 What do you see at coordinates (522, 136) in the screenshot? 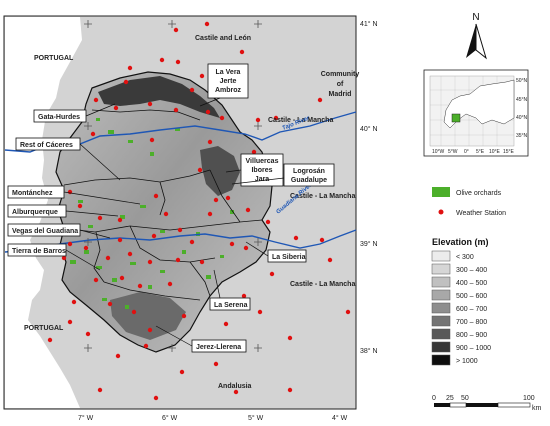
I see `inset-lat-35: 35°N` at bounding box center [522, 136].